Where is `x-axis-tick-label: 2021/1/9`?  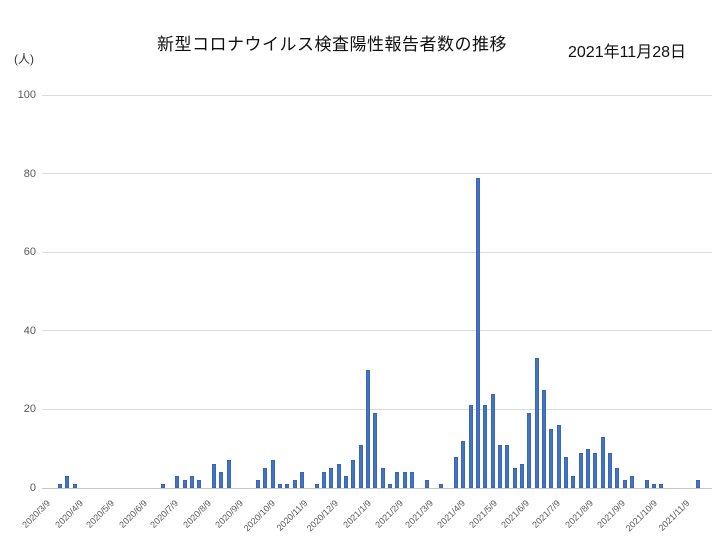
x-axis-tick-label: 2021/1/9 is located at coordinates (357, 514).